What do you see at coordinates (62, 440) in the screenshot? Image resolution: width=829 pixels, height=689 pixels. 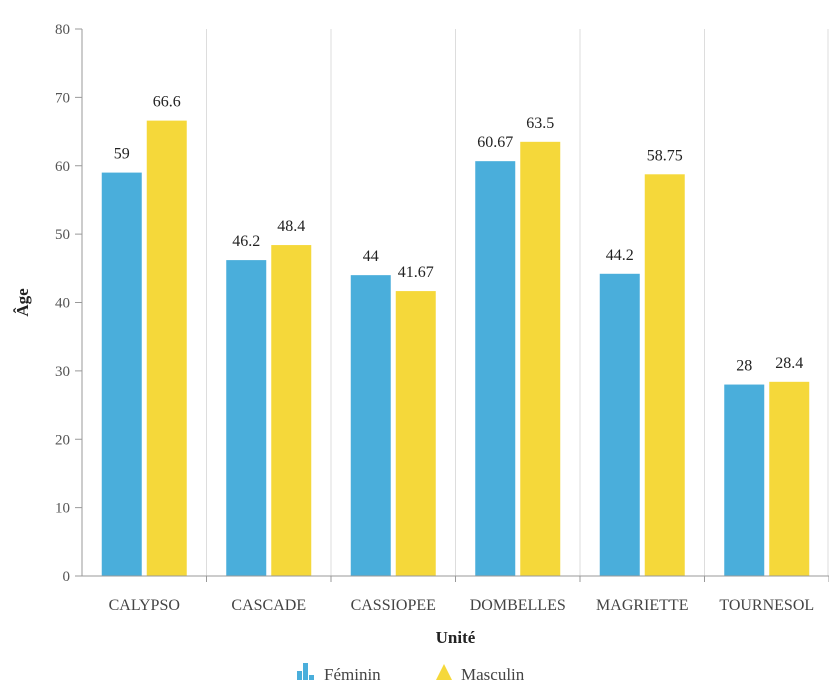 I see `y-tick-label: 20` at bounding box center [62, 440].